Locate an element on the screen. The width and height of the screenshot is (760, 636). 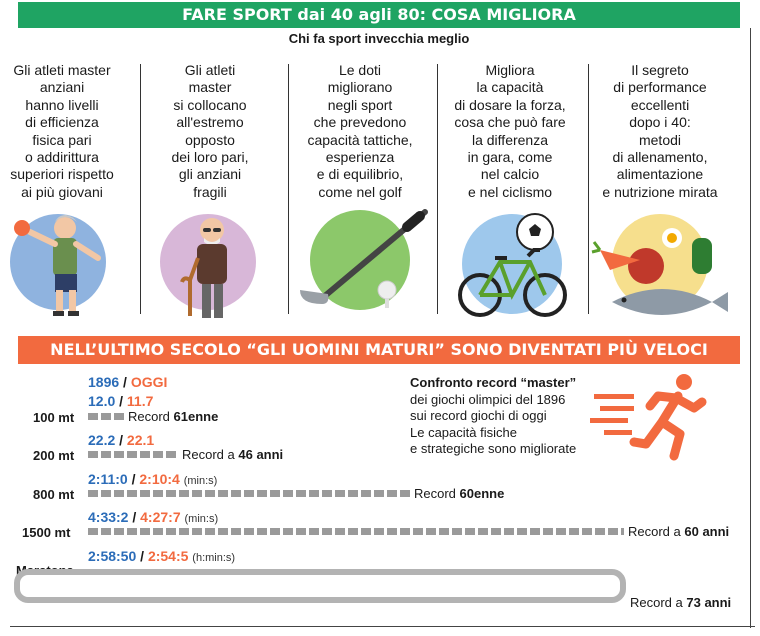
times-marathon: 2:58:50 / 2:54:5 (h:min:s) is located at coordinates (161, 556).